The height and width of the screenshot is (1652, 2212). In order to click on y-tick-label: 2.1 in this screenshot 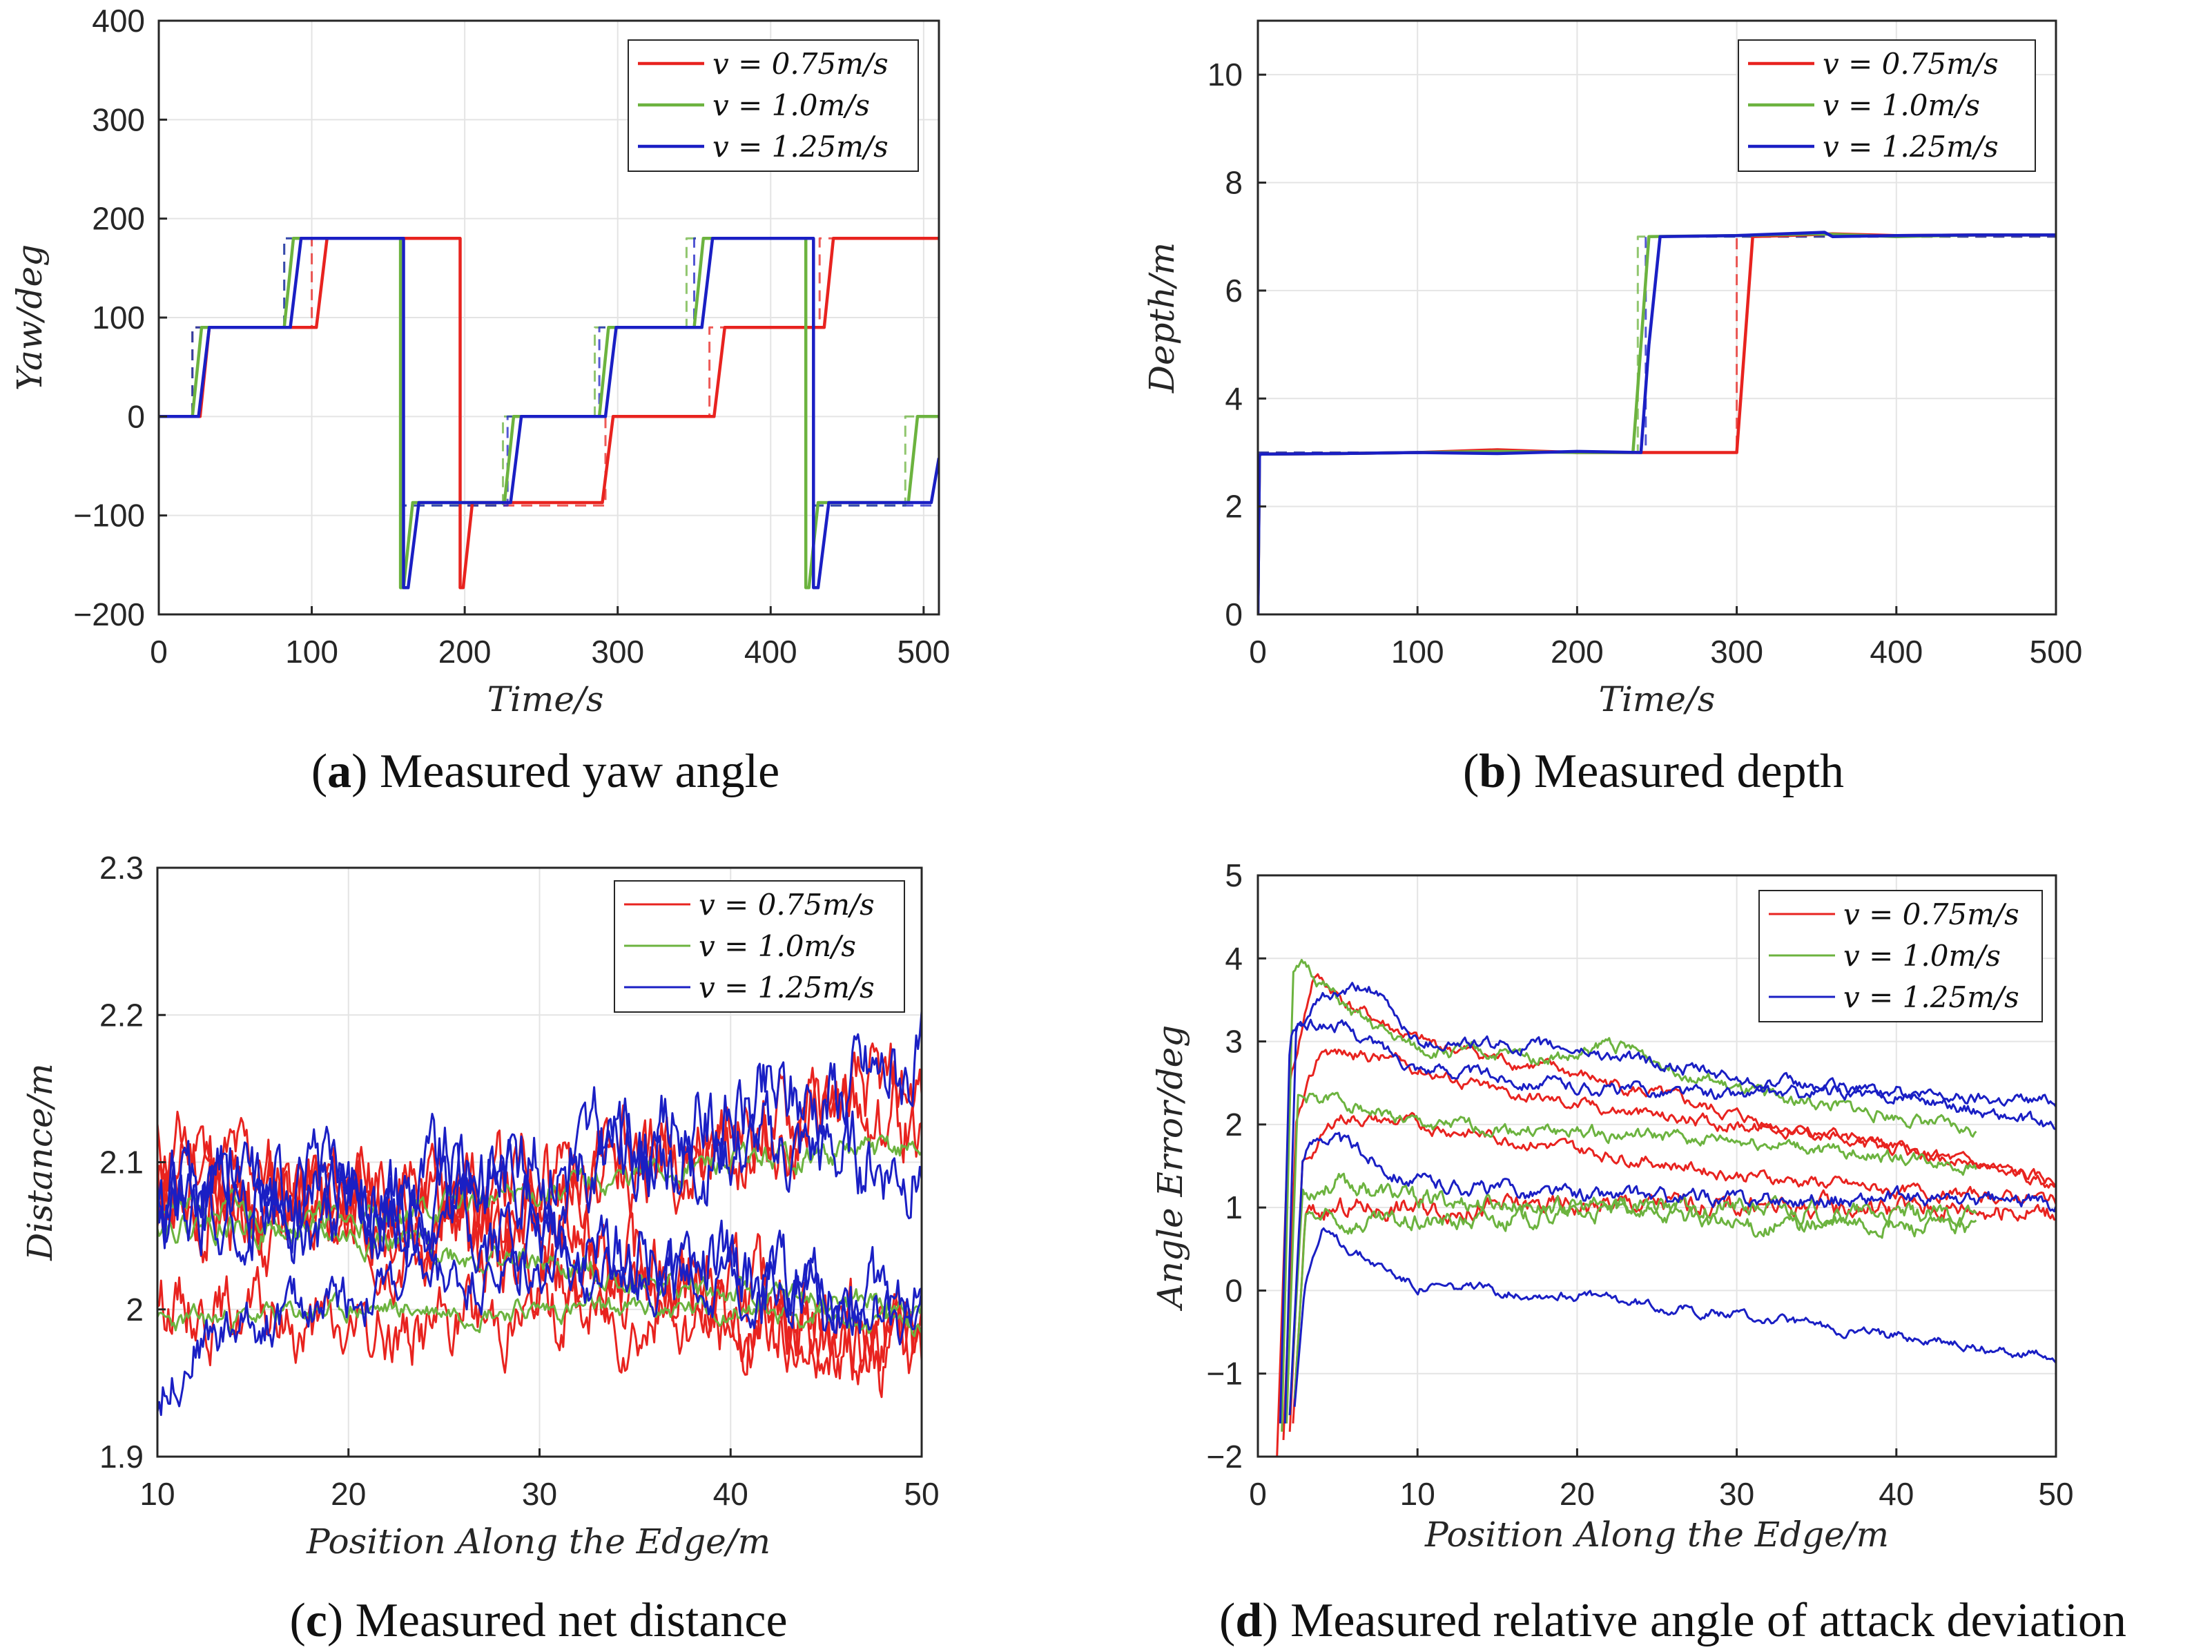, I will do `click(121, 1162)`.